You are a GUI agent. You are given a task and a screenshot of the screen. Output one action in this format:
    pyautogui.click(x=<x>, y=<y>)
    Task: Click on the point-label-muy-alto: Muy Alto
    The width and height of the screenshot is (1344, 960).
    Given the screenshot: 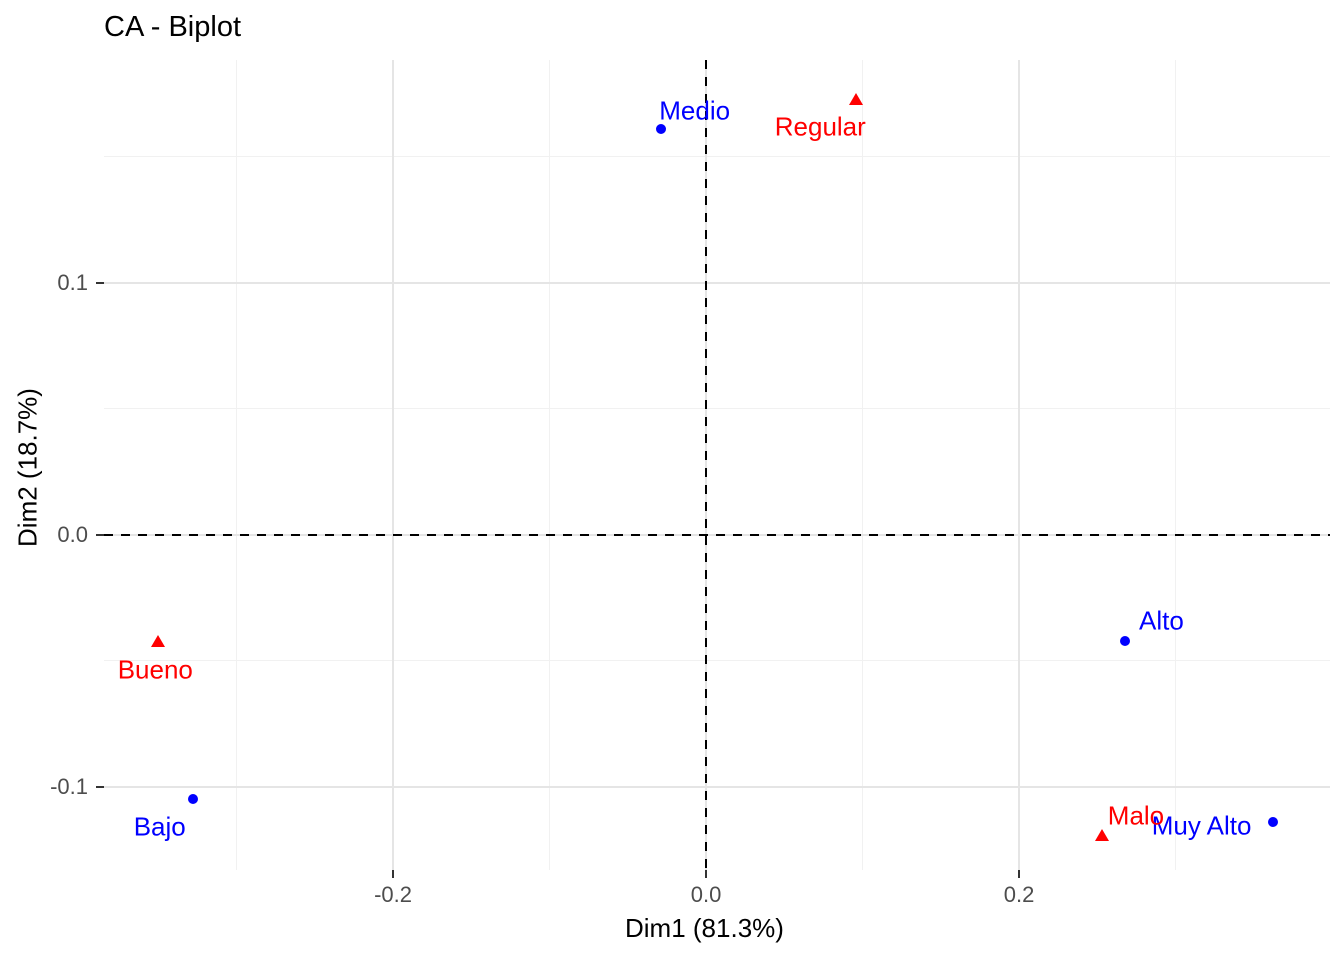 What is the action you would take?
    pyautogui.click(x=1201, y=825)
    